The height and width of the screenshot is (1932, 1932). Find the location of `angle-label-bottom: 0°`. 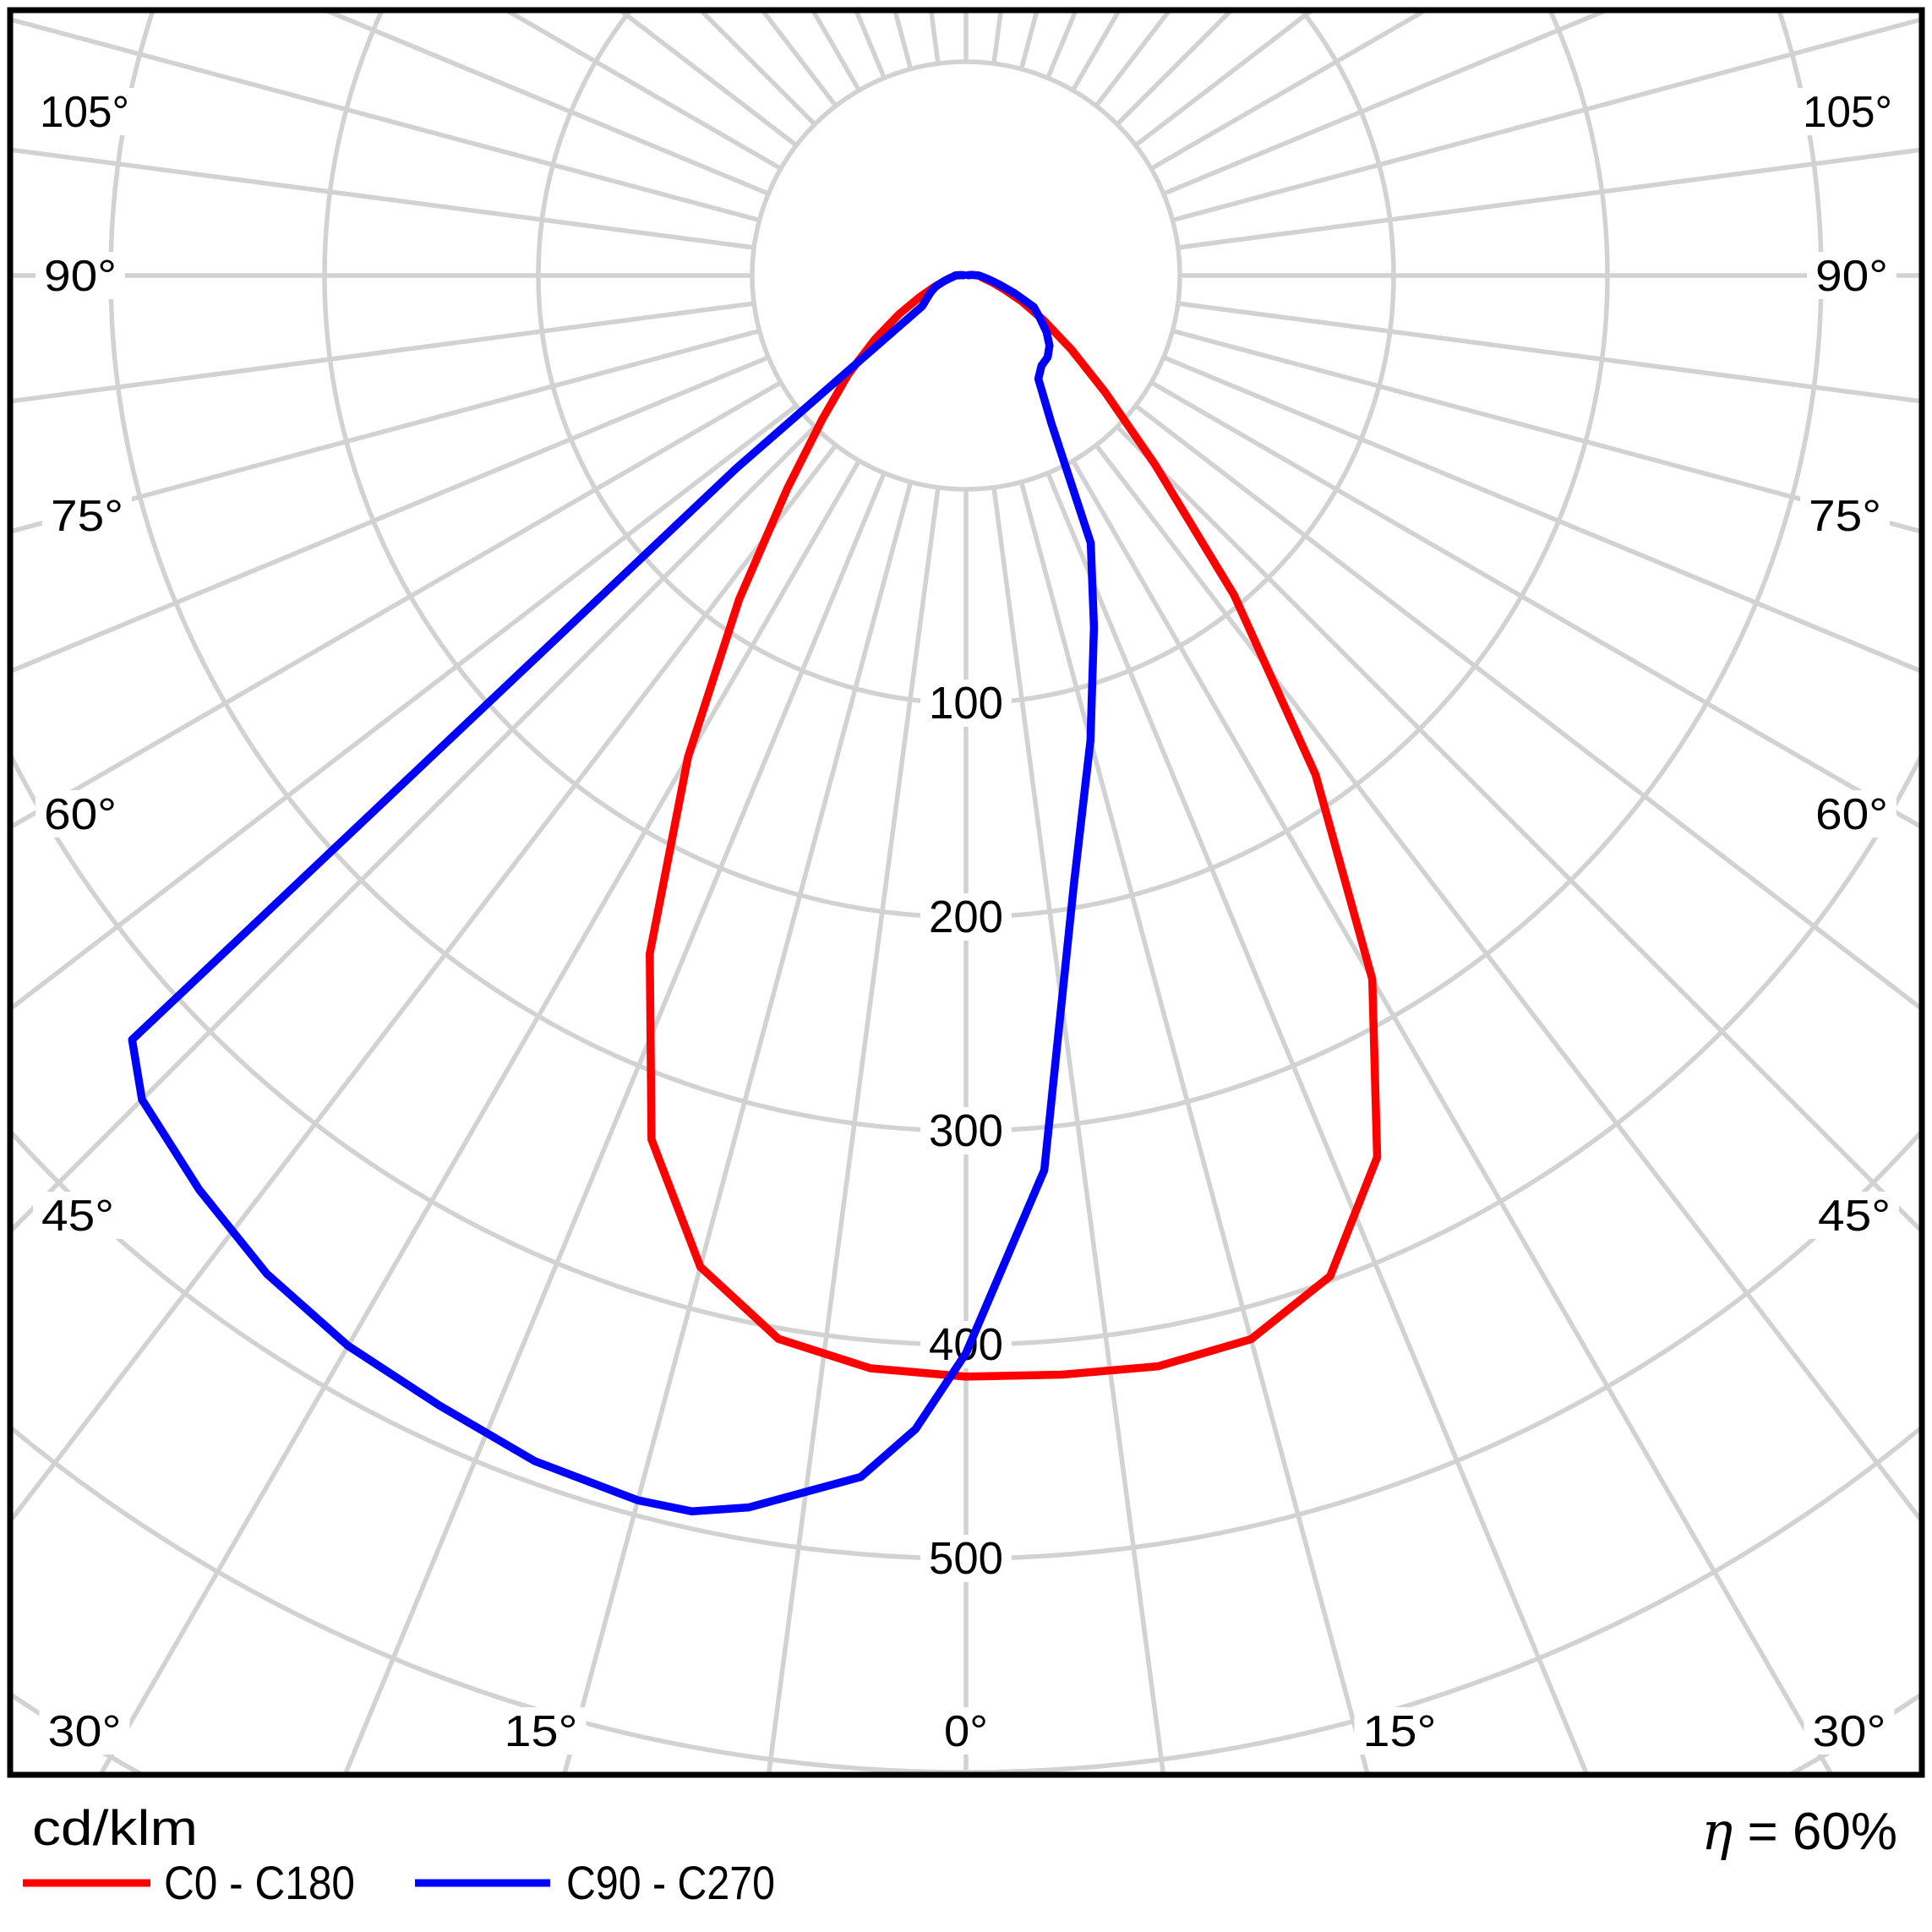

angle-label-bottom: 0° is located at coordinates (966, 1731).